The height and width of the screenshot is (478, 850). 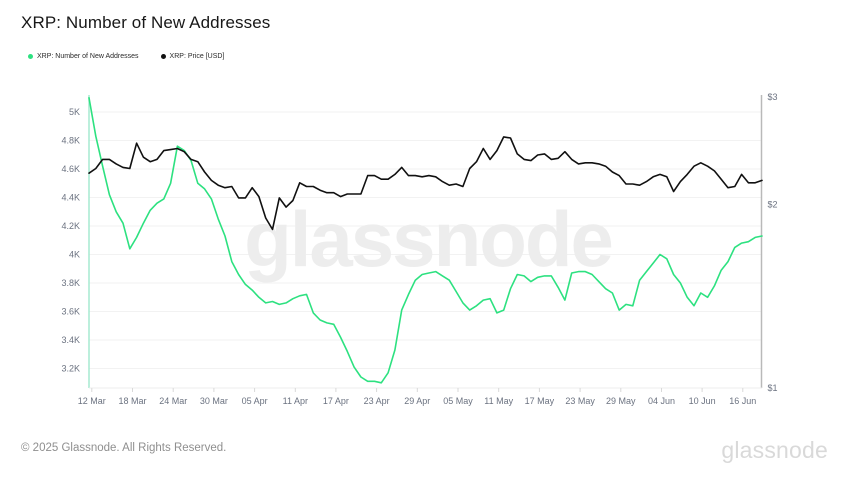 I want to click on left-axis-tick-label: 5K, so click(x=74, y=112).